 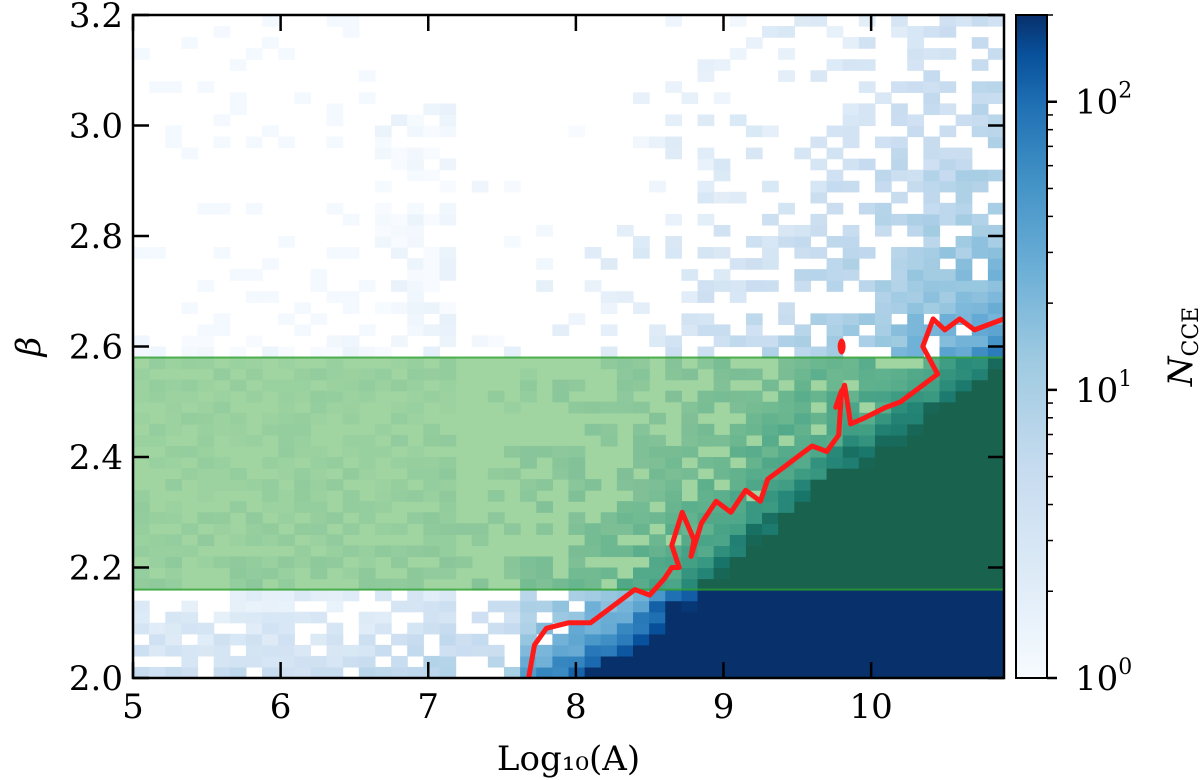 I want to click on y-tick-label: 3.2, so click(x=96, y=18).